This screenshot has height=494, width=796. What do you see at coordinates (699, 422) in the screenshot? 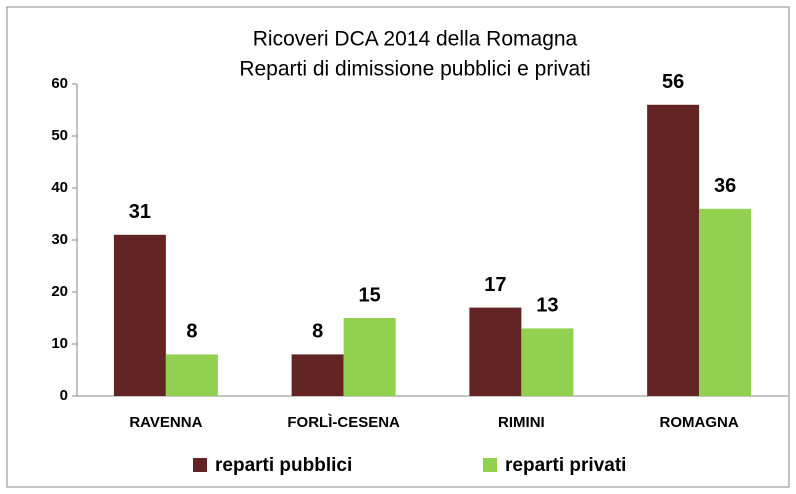
I see `x-tick-label: ROMAGNA` at bounding box center [699, 422].